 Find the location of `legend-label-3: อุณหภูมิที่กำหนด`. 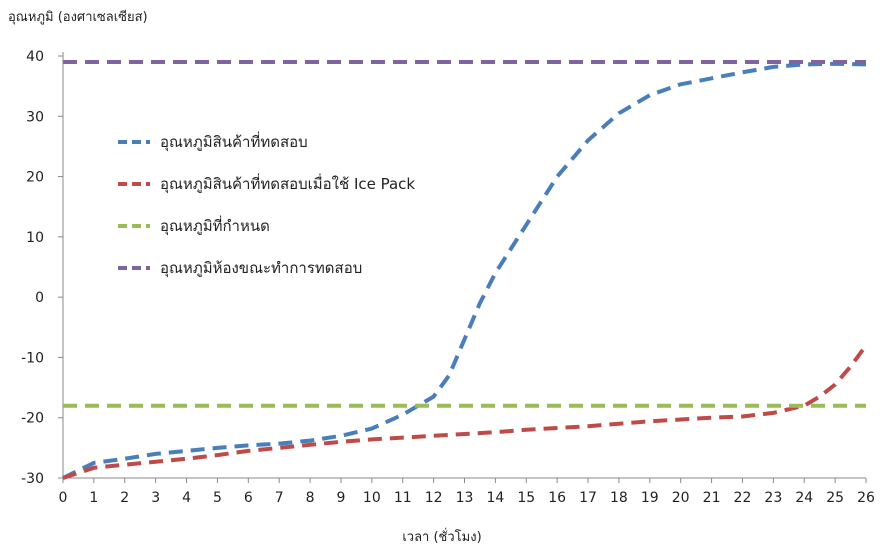

legend-label-3: อุณหภูมิที่กำหนด is located at coordinates (215, 225).